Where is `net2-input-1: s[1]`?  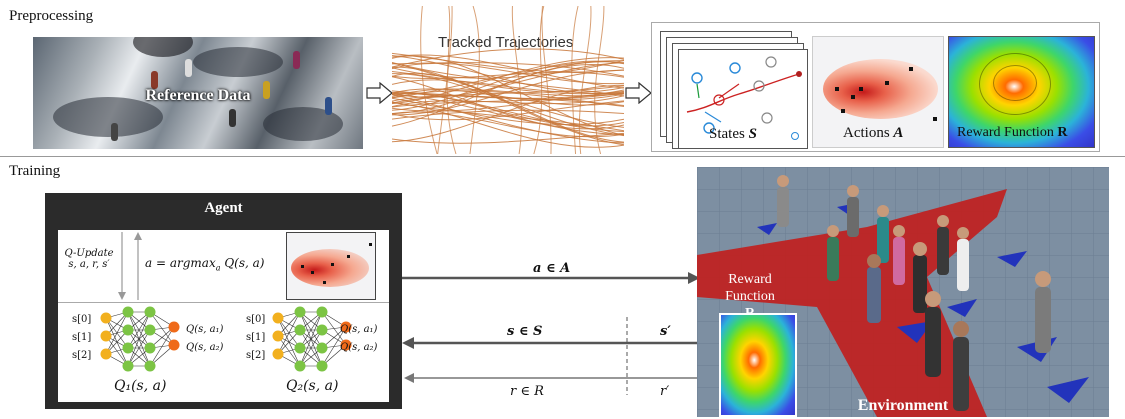 net2-input-1: s[1] is located at coordinates (256, 337).